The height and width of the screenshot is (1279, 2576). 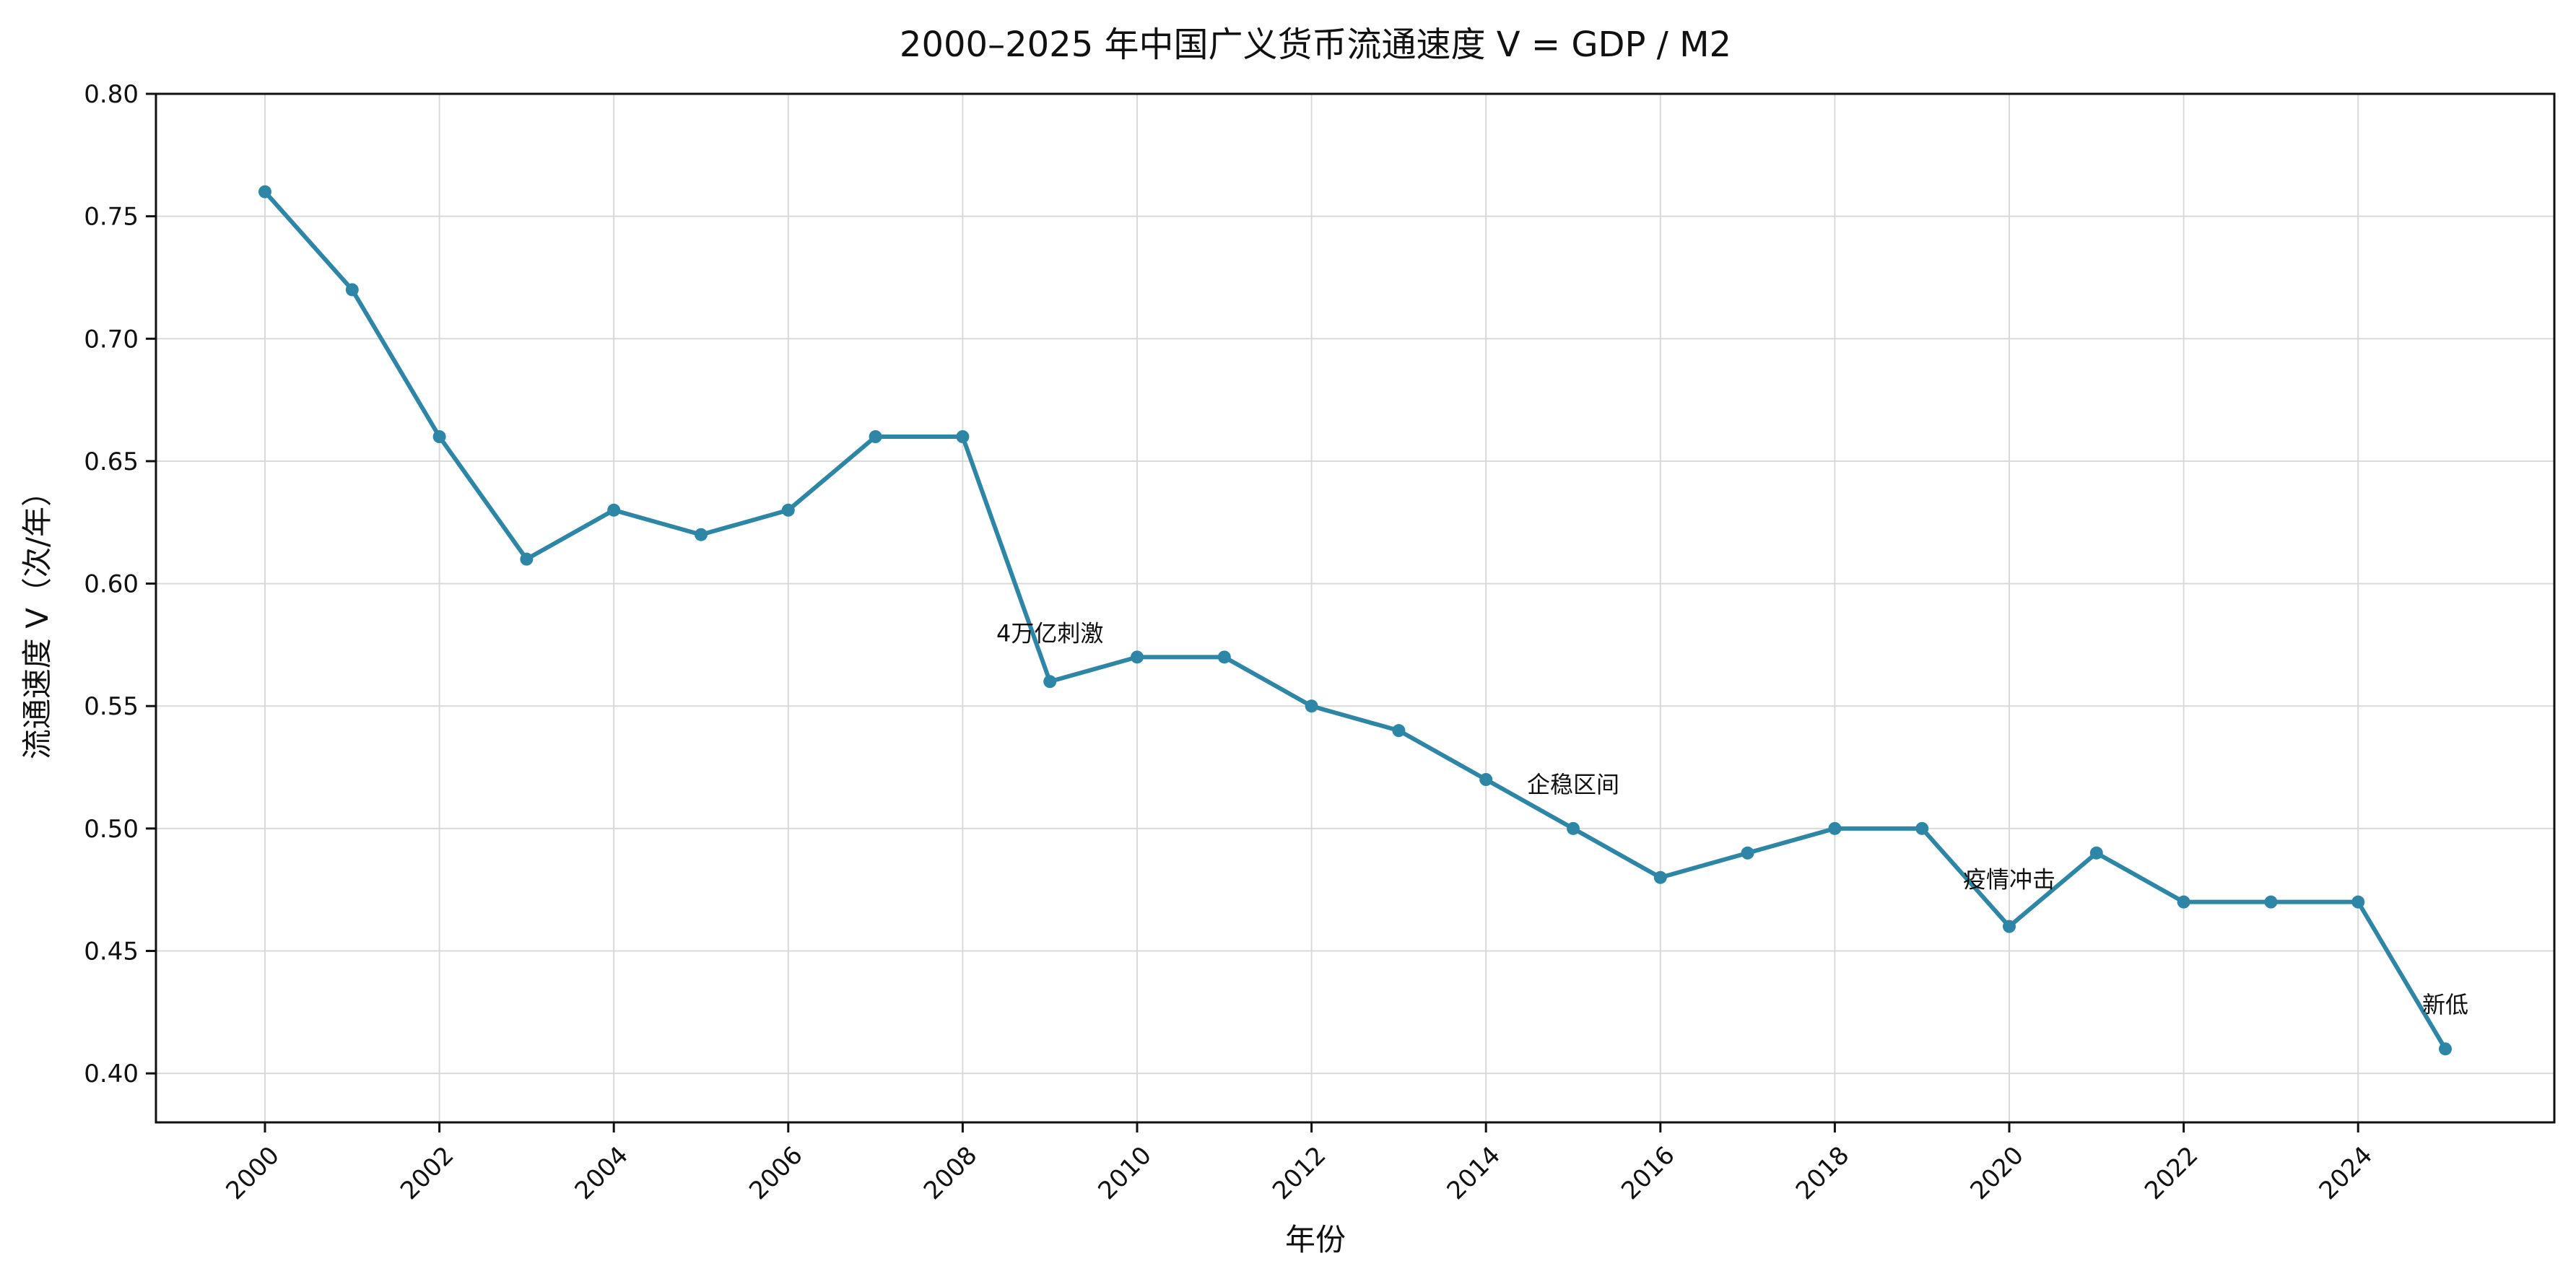 I want to click on y-tick-label: 0.60, so click(x=111, y=584).